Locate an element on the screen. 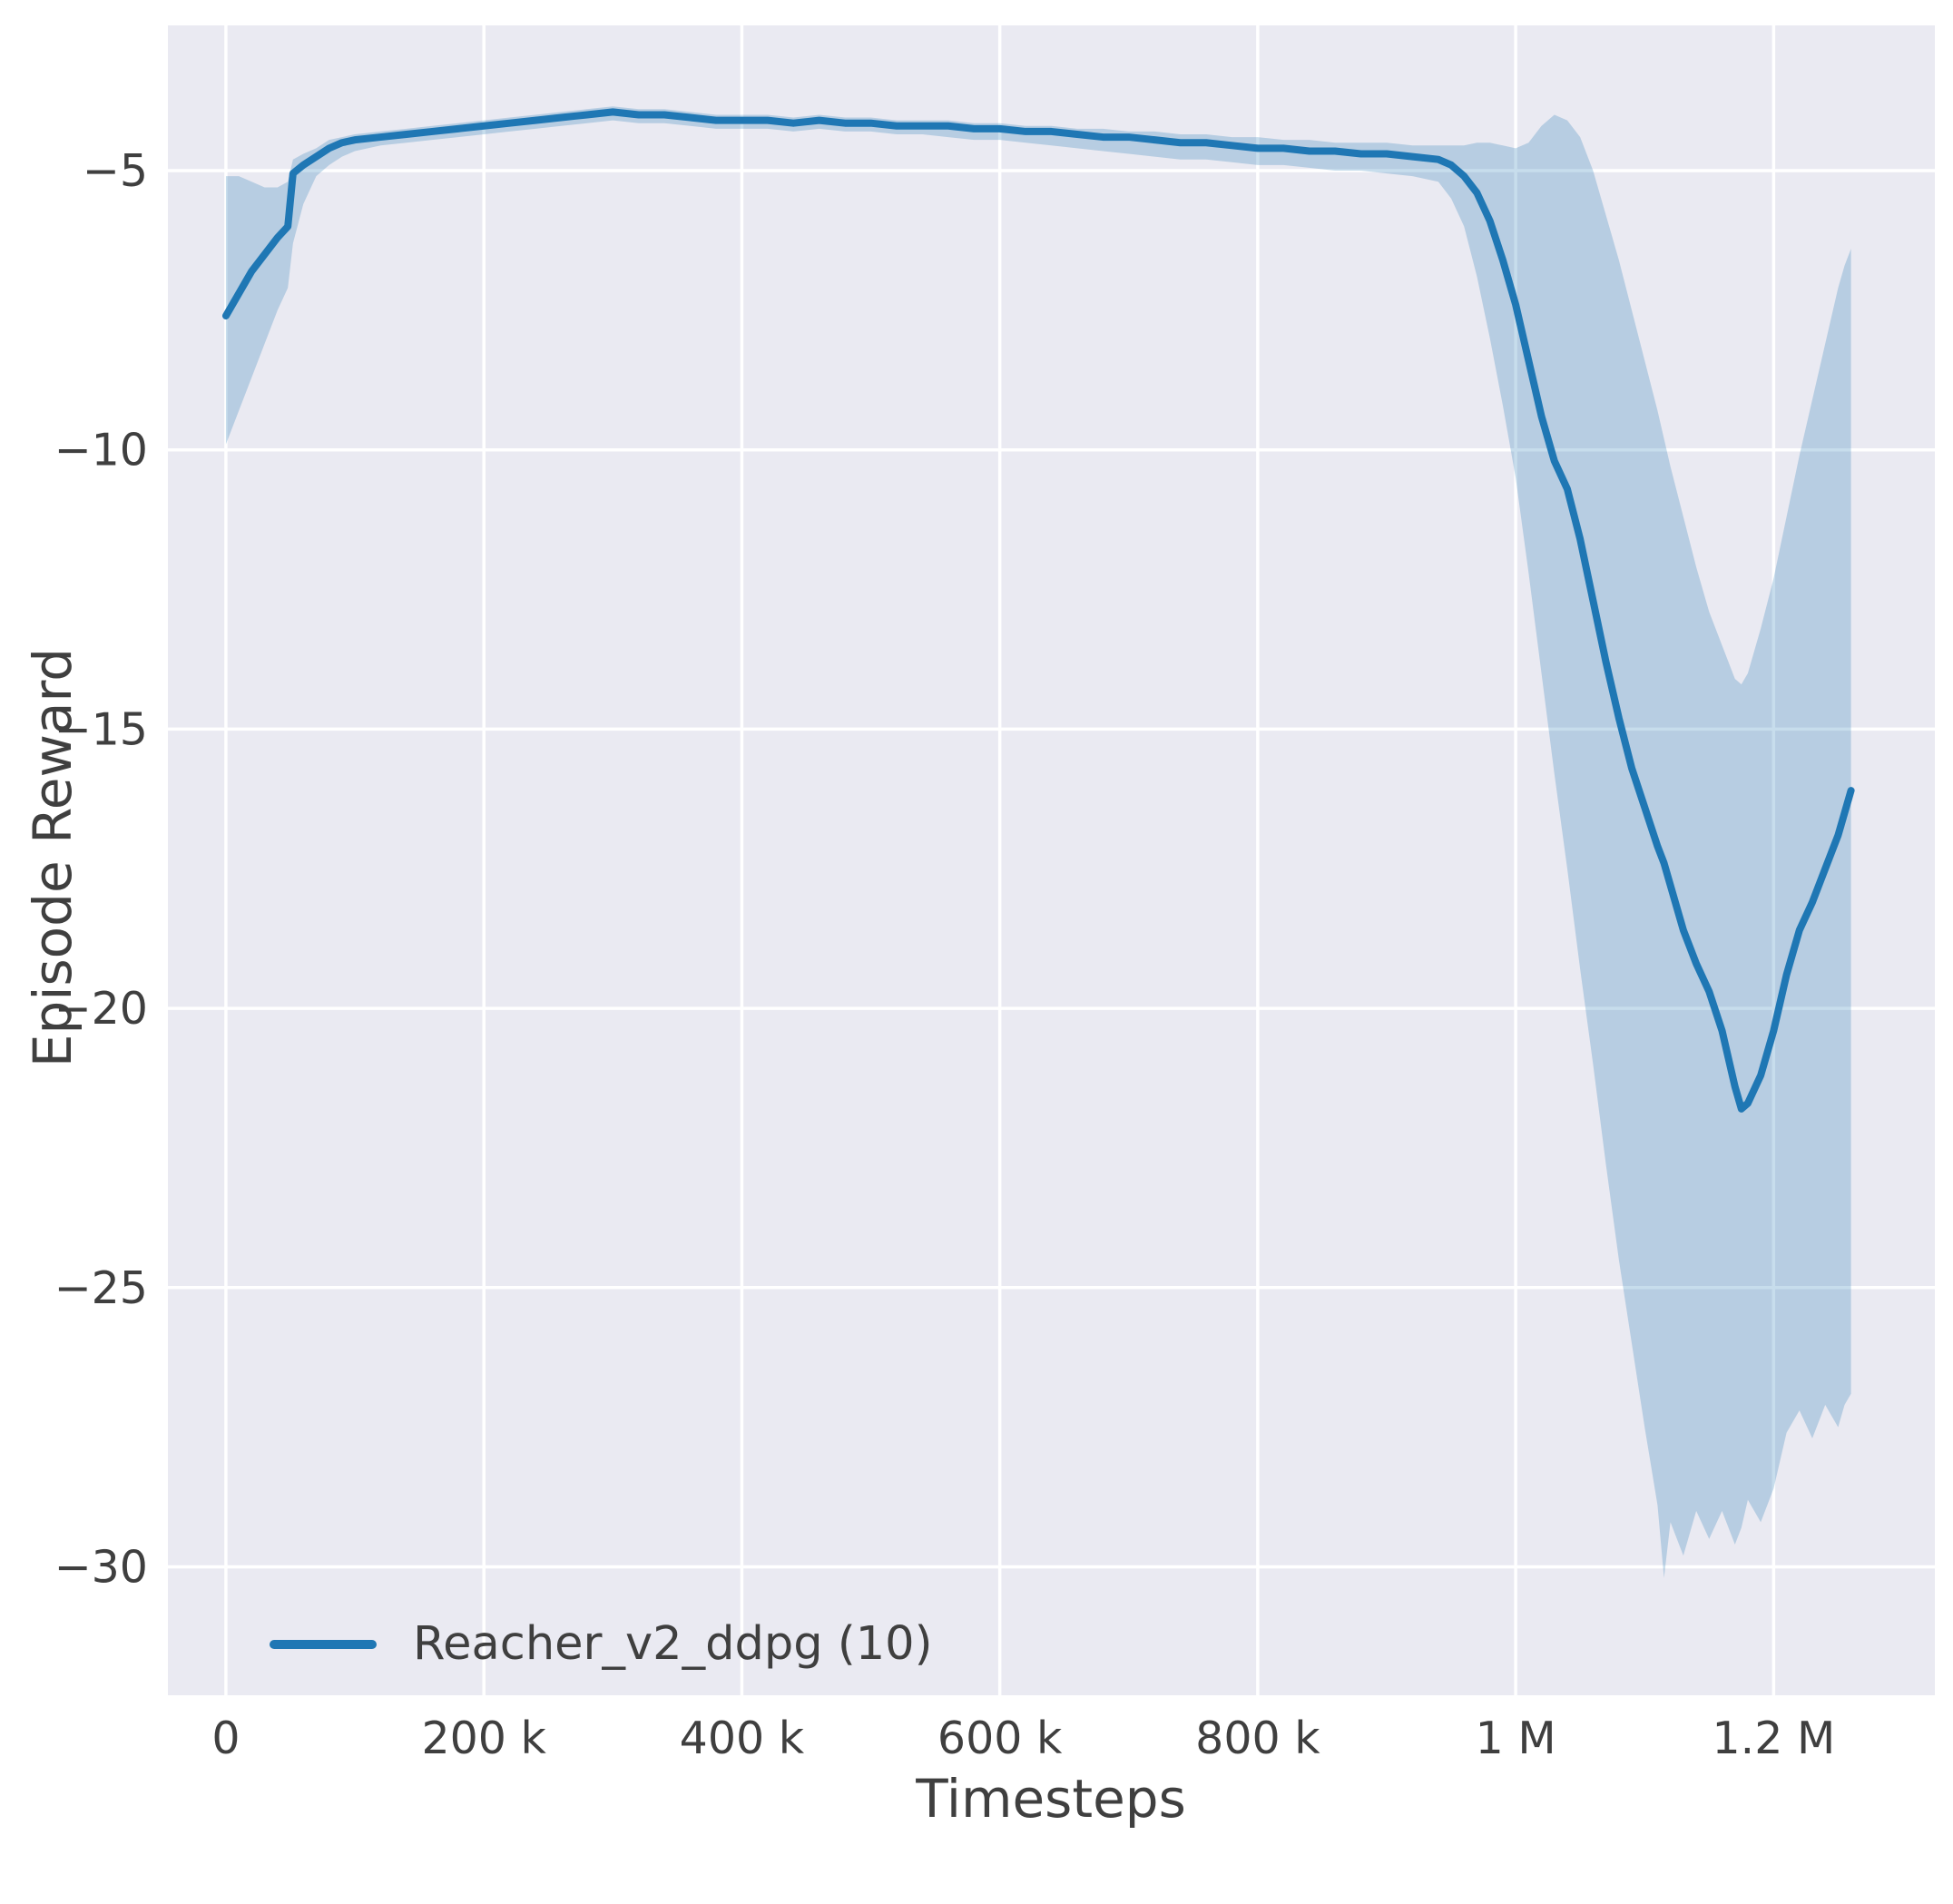 This screenshot has height=1904, width=1953. legend-label: Reacher_v2_ddpg (10) is located at coordinates (673, 1644).